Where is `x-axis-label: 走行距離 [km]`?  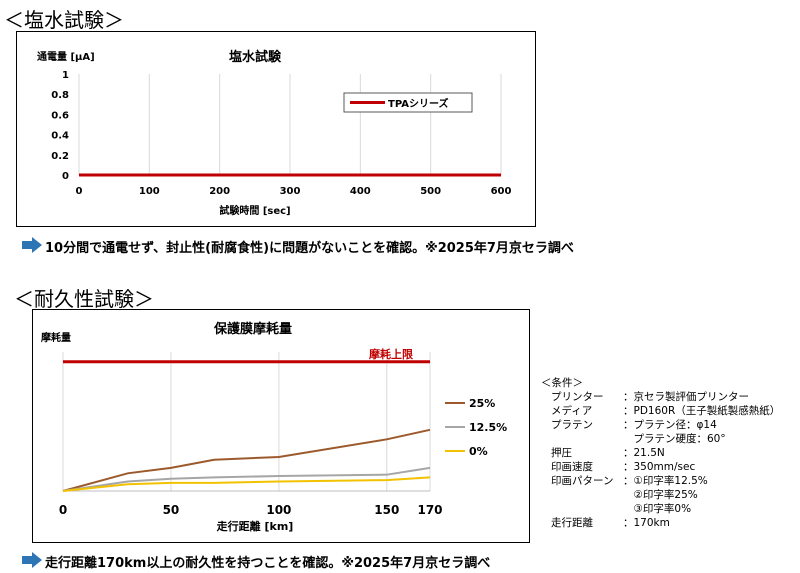 x-axis-label: 走行距離 [km] is located at coordinates (255, 526).